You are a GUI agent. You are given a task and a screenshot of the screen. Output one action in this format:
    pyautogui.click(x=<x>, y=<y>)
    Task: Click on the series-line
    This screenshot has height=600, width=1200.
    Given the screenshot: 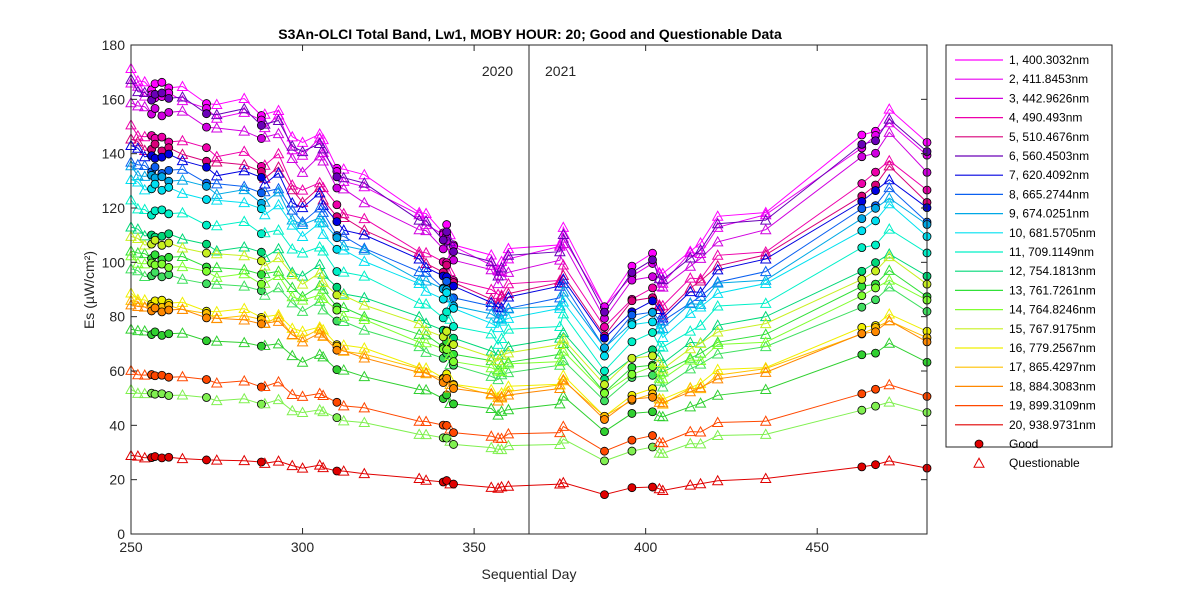 What is the action you would take?
    pyautogui.click(x=529, y=362)
    